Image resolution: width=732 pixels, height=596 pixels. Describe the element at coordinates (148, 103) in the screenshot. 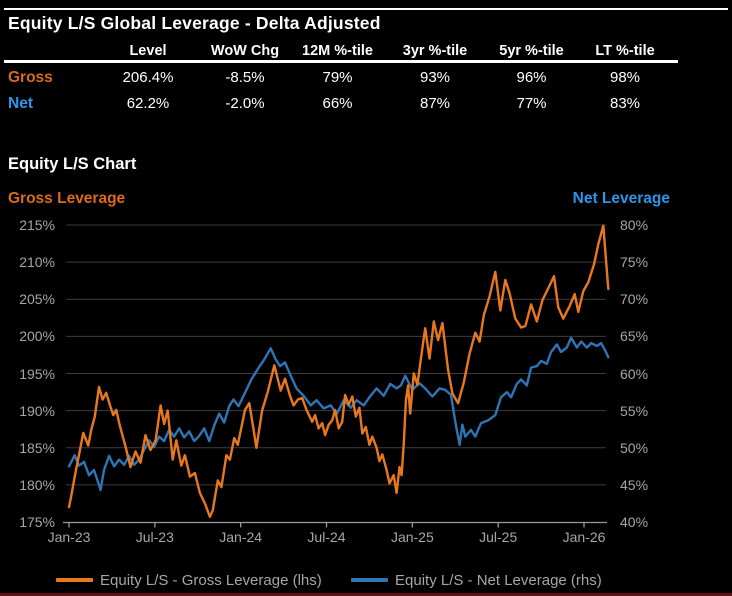

I see `net-level-value: 62.2%` at that location.